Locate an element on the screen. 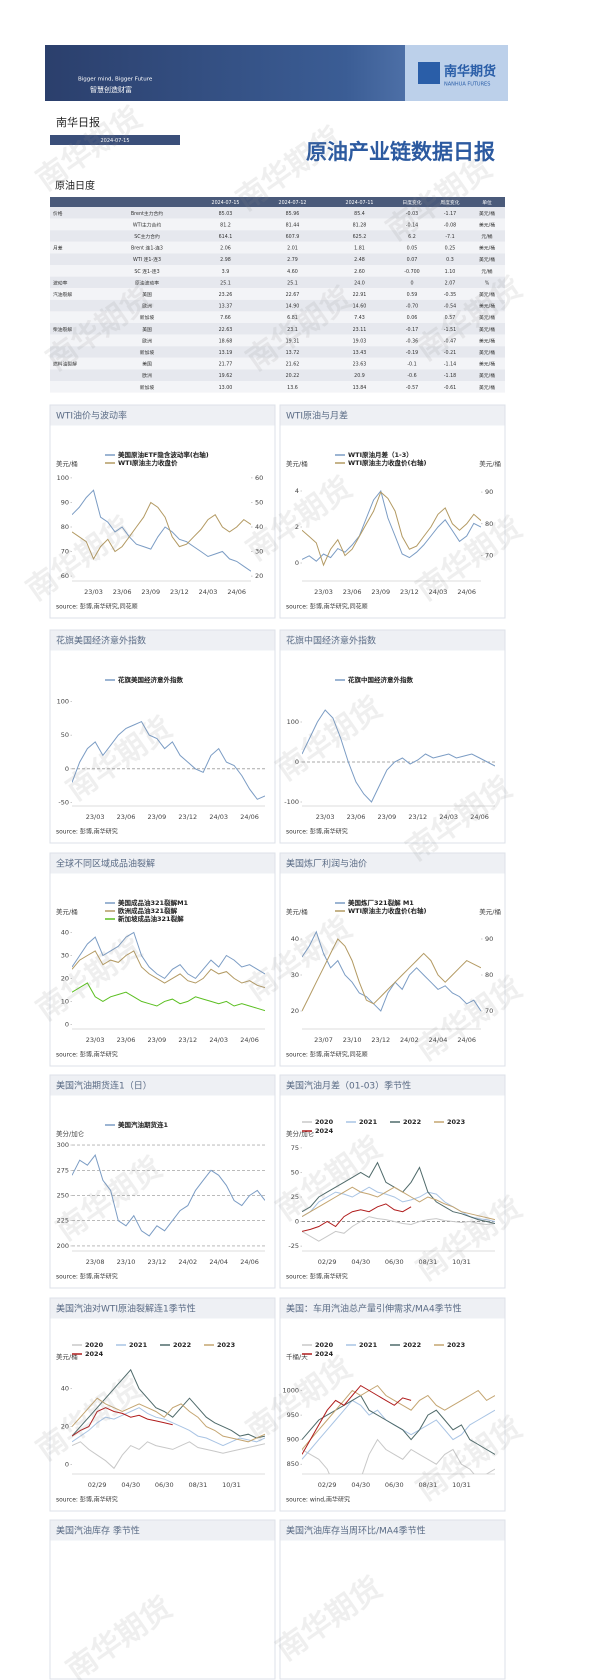 This screenshot has width=595, height=1680. x-tick-label: 23/10 is located at coordinates (352, 1040).